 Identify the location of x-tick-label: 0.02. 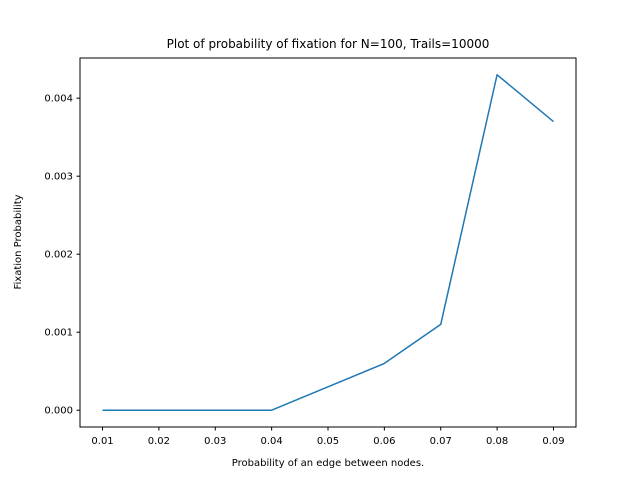
(159, 441).